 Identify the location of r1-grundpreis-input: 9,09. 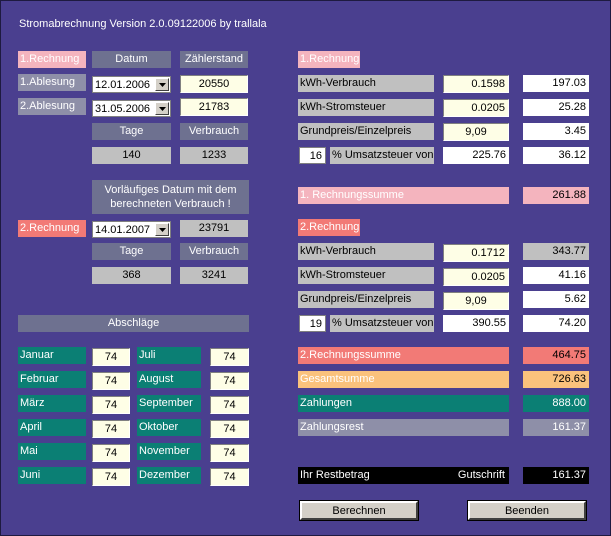
(476, 132).